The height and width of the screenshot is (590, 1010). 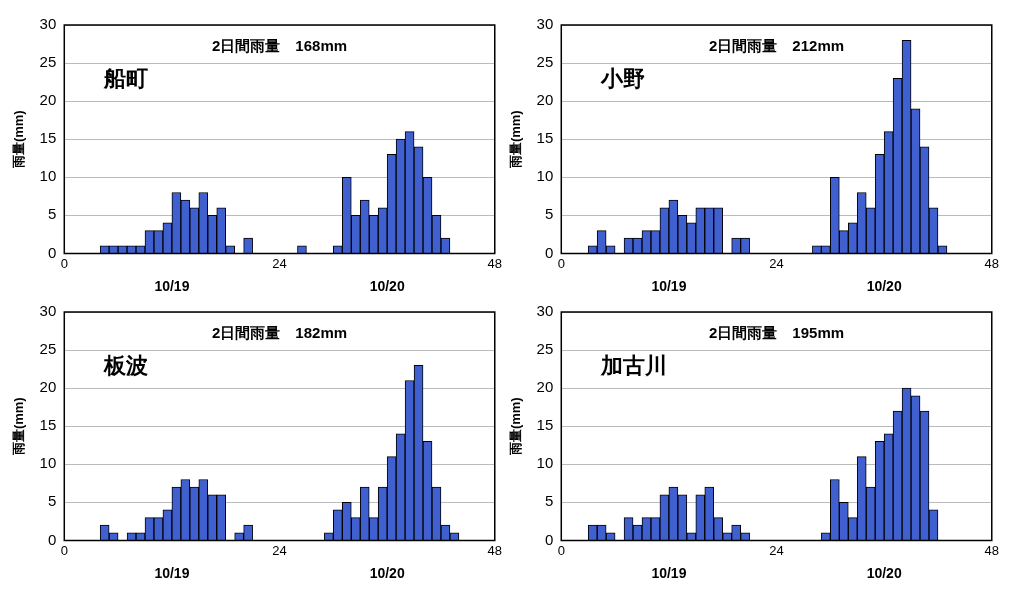 I want to click on text: 板波, so click(x=126, y=366).